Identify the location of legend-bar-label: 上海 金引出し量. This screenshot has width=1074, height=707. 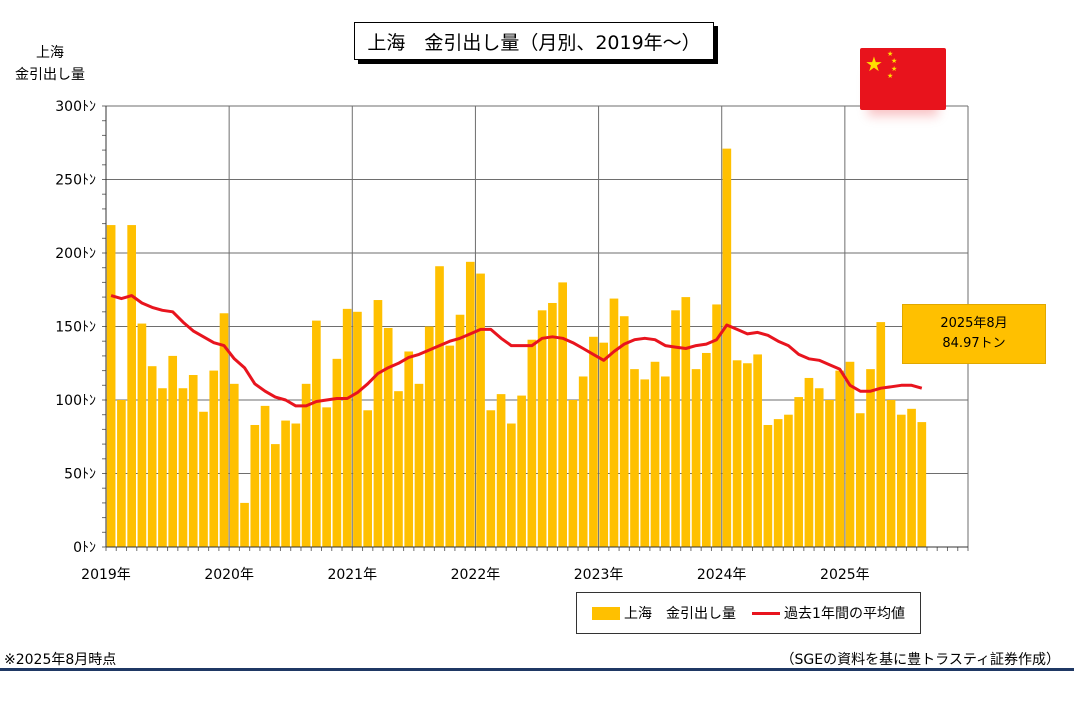
(680, 614).